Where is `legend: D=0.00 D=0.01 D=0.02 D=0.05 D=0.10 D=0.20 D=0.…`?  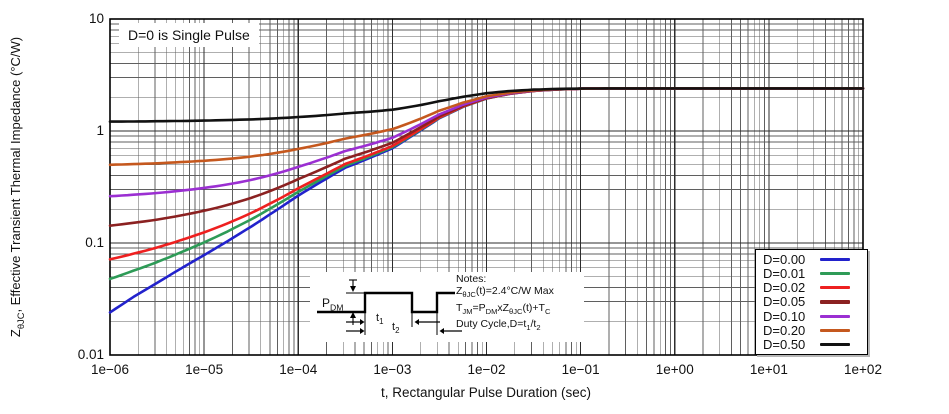 legend: D=0.00 D=0.01 D=0.02 D=0.05 D=0.10 D=0.20 D=0.… is located at coordinates (811, 302).